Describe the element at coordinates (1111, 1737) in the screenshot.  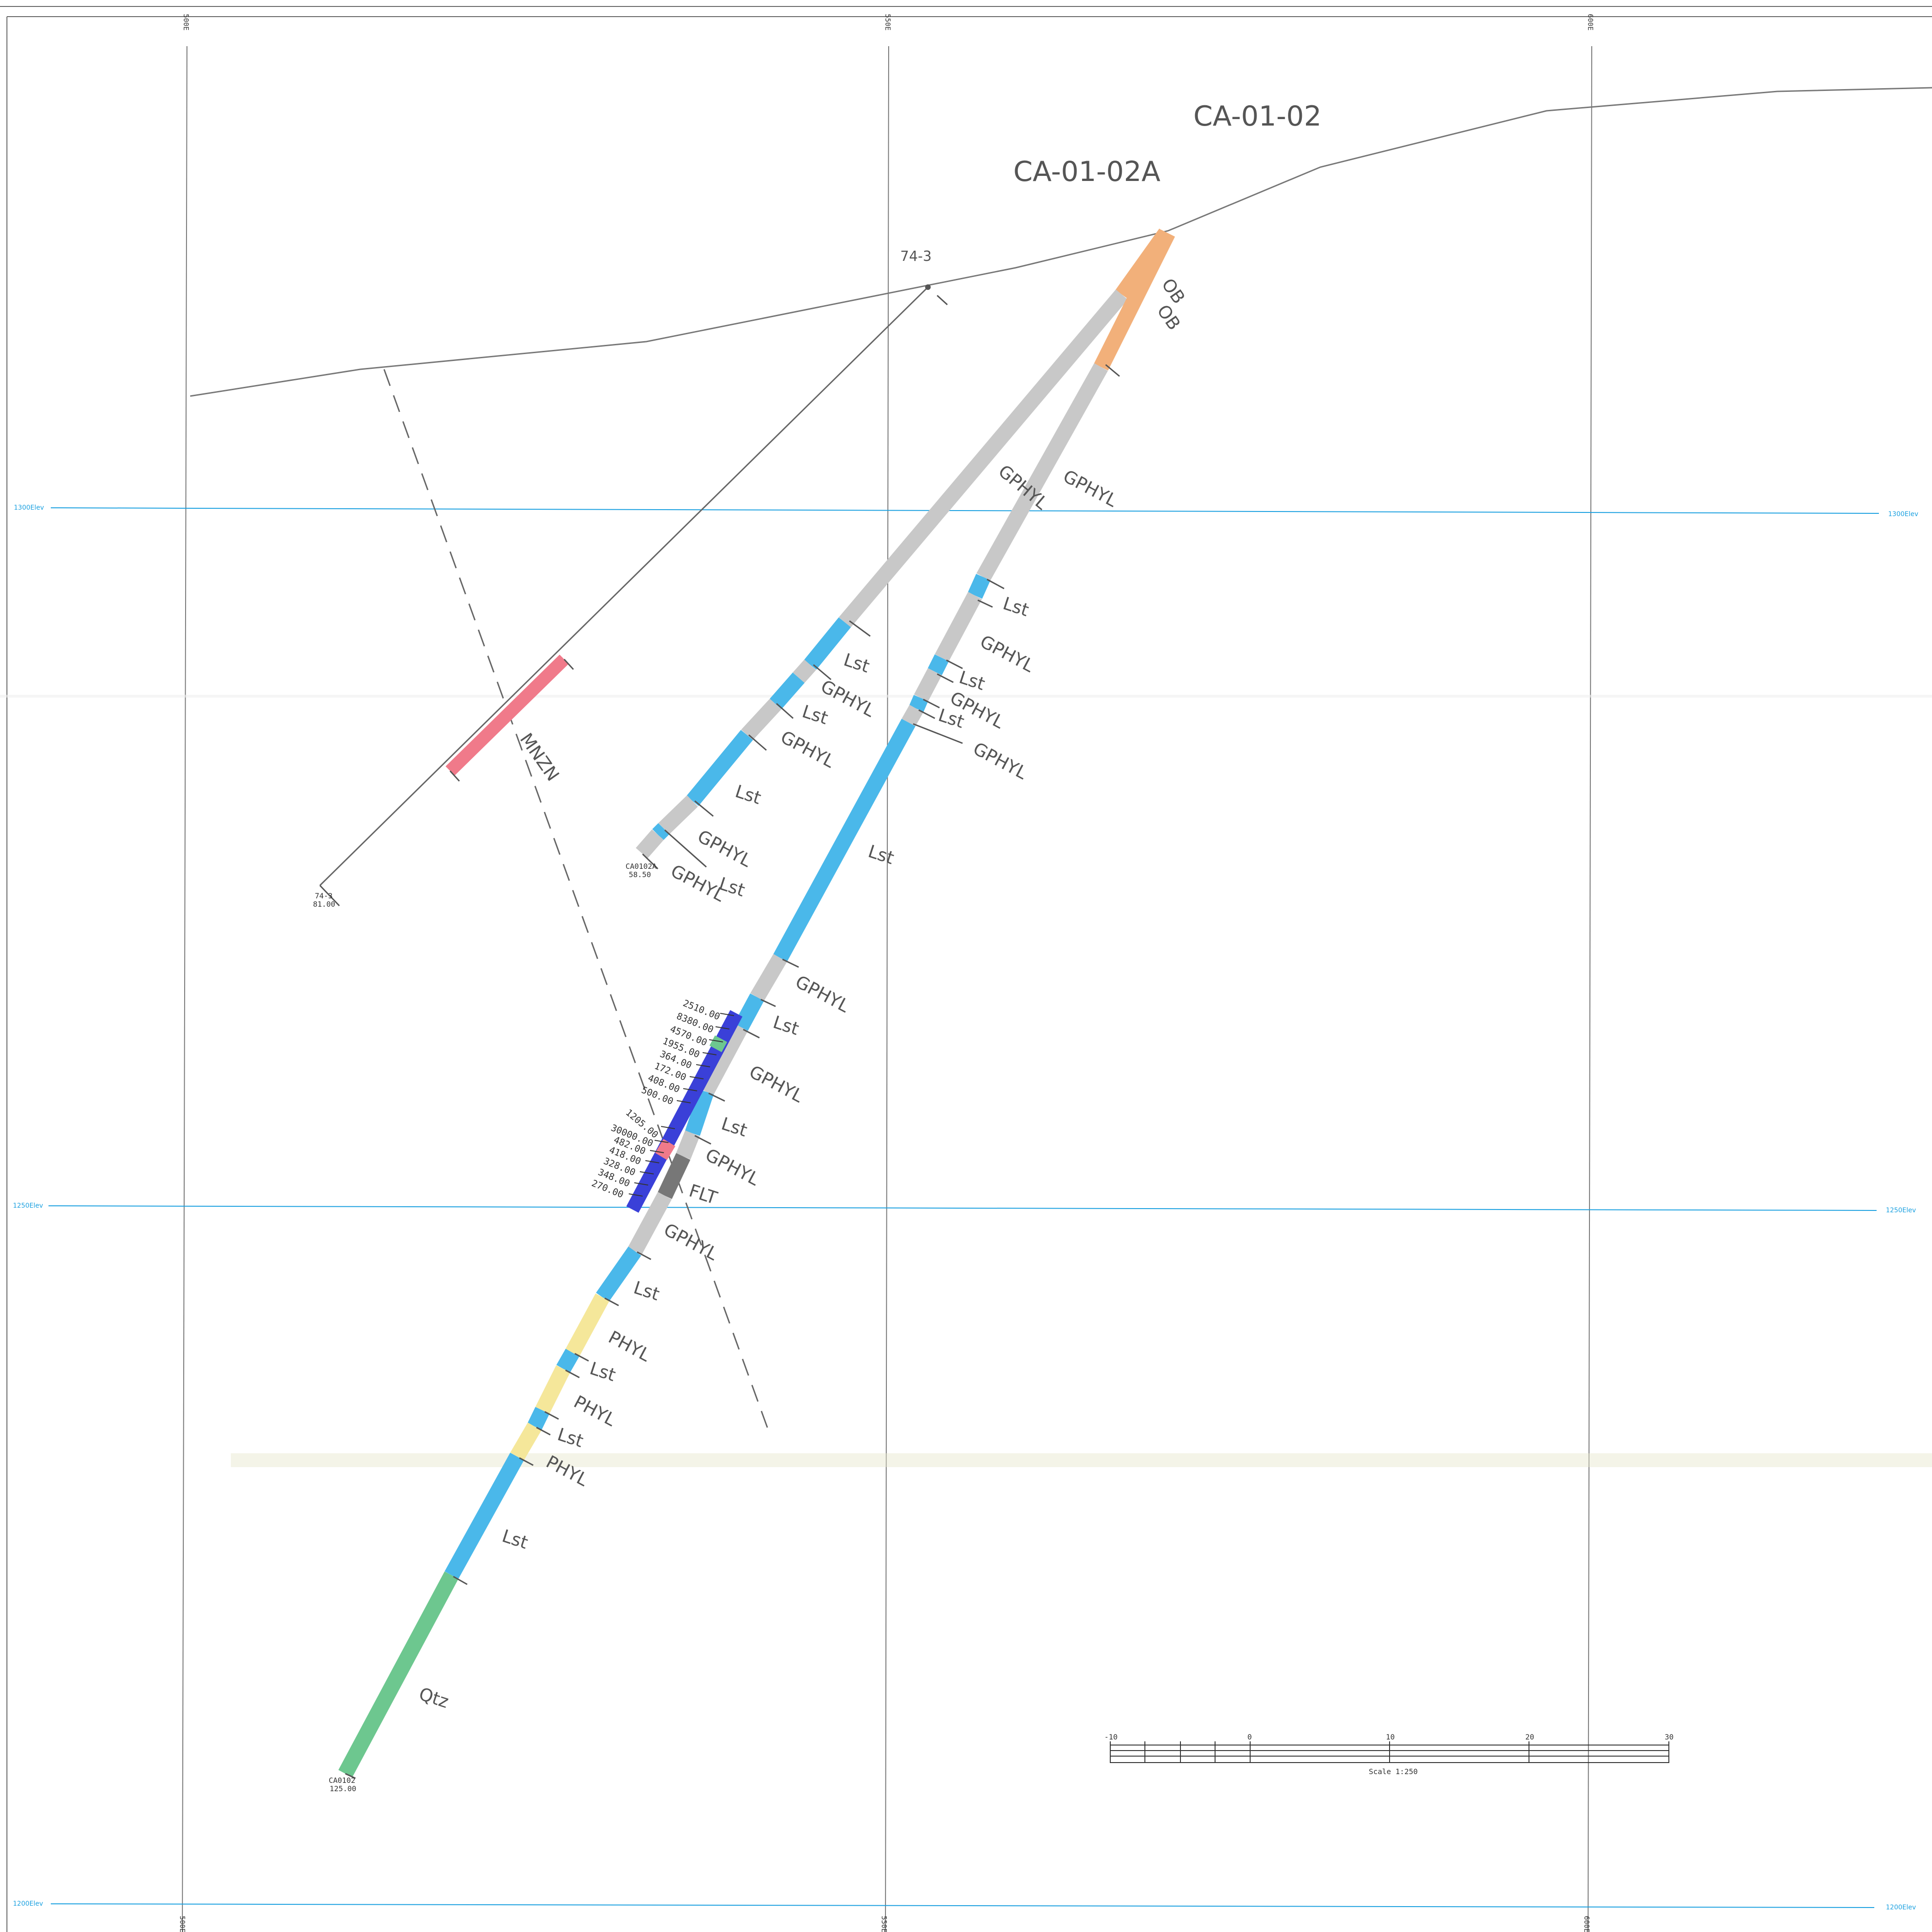
I see `scale-tick-label: -10` at that location.